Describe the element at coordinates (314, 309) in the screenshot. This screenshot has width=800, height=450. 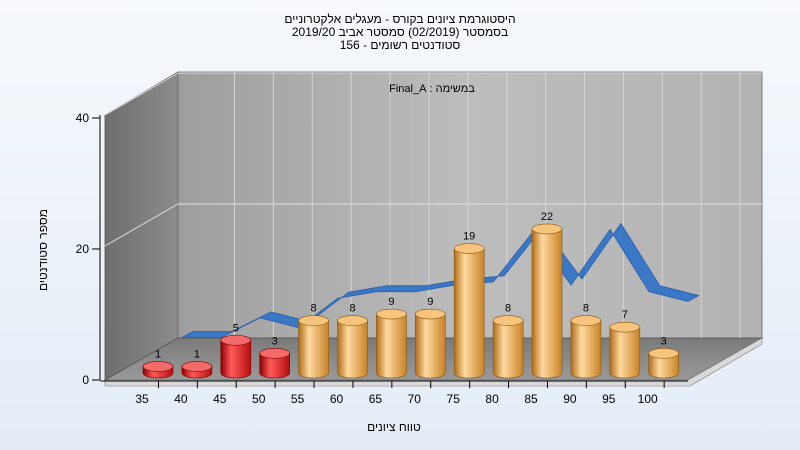
I see `data-label-55: 8` at that location.